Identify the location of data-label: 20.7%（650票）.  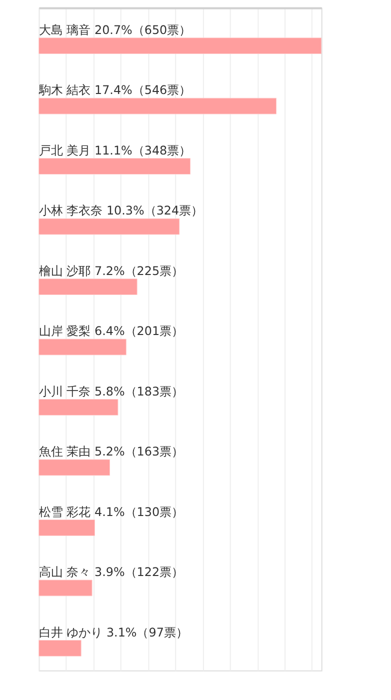
(143, 29).